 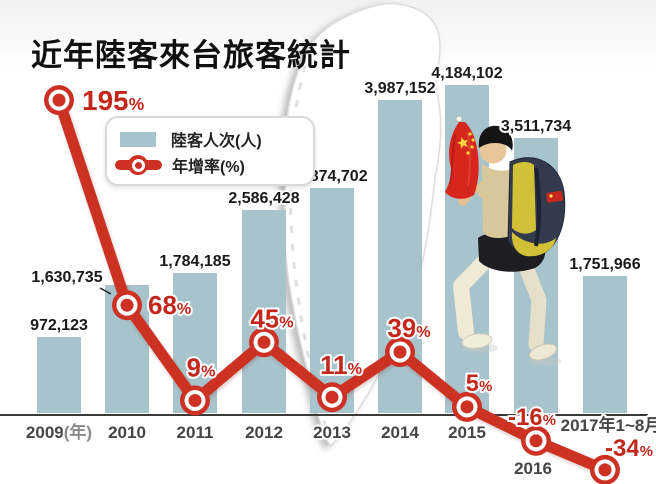 What do you see at coordinates (459, 119) in the screenshot?
I see `flag-pole-finial` at bounding box center [459, 119].